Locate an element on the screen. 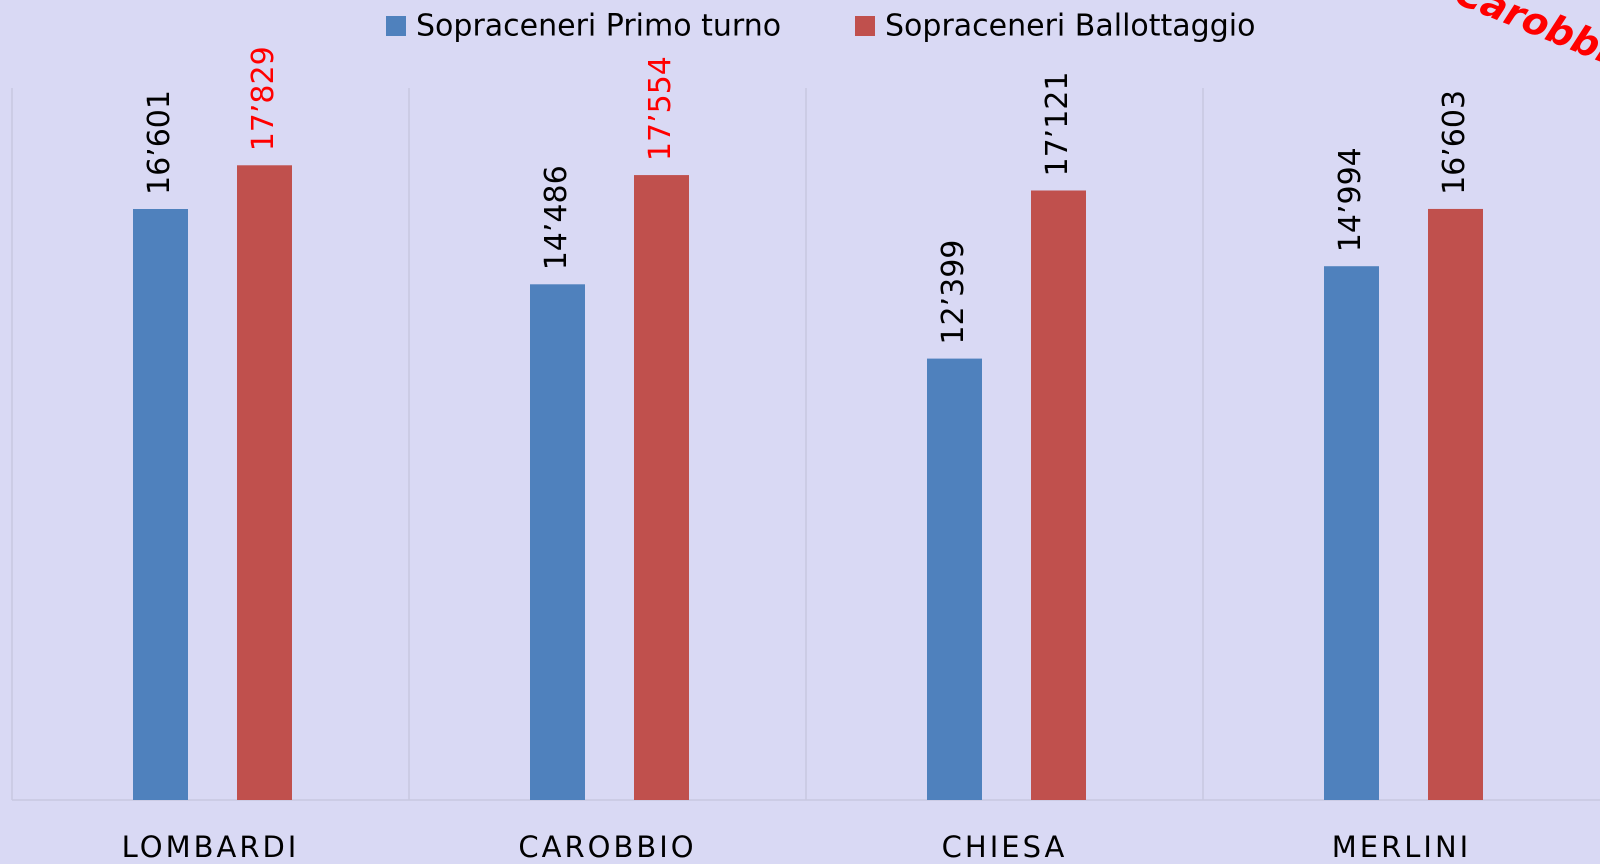  value-label: 12’399 is located at coordinates (953, 292).